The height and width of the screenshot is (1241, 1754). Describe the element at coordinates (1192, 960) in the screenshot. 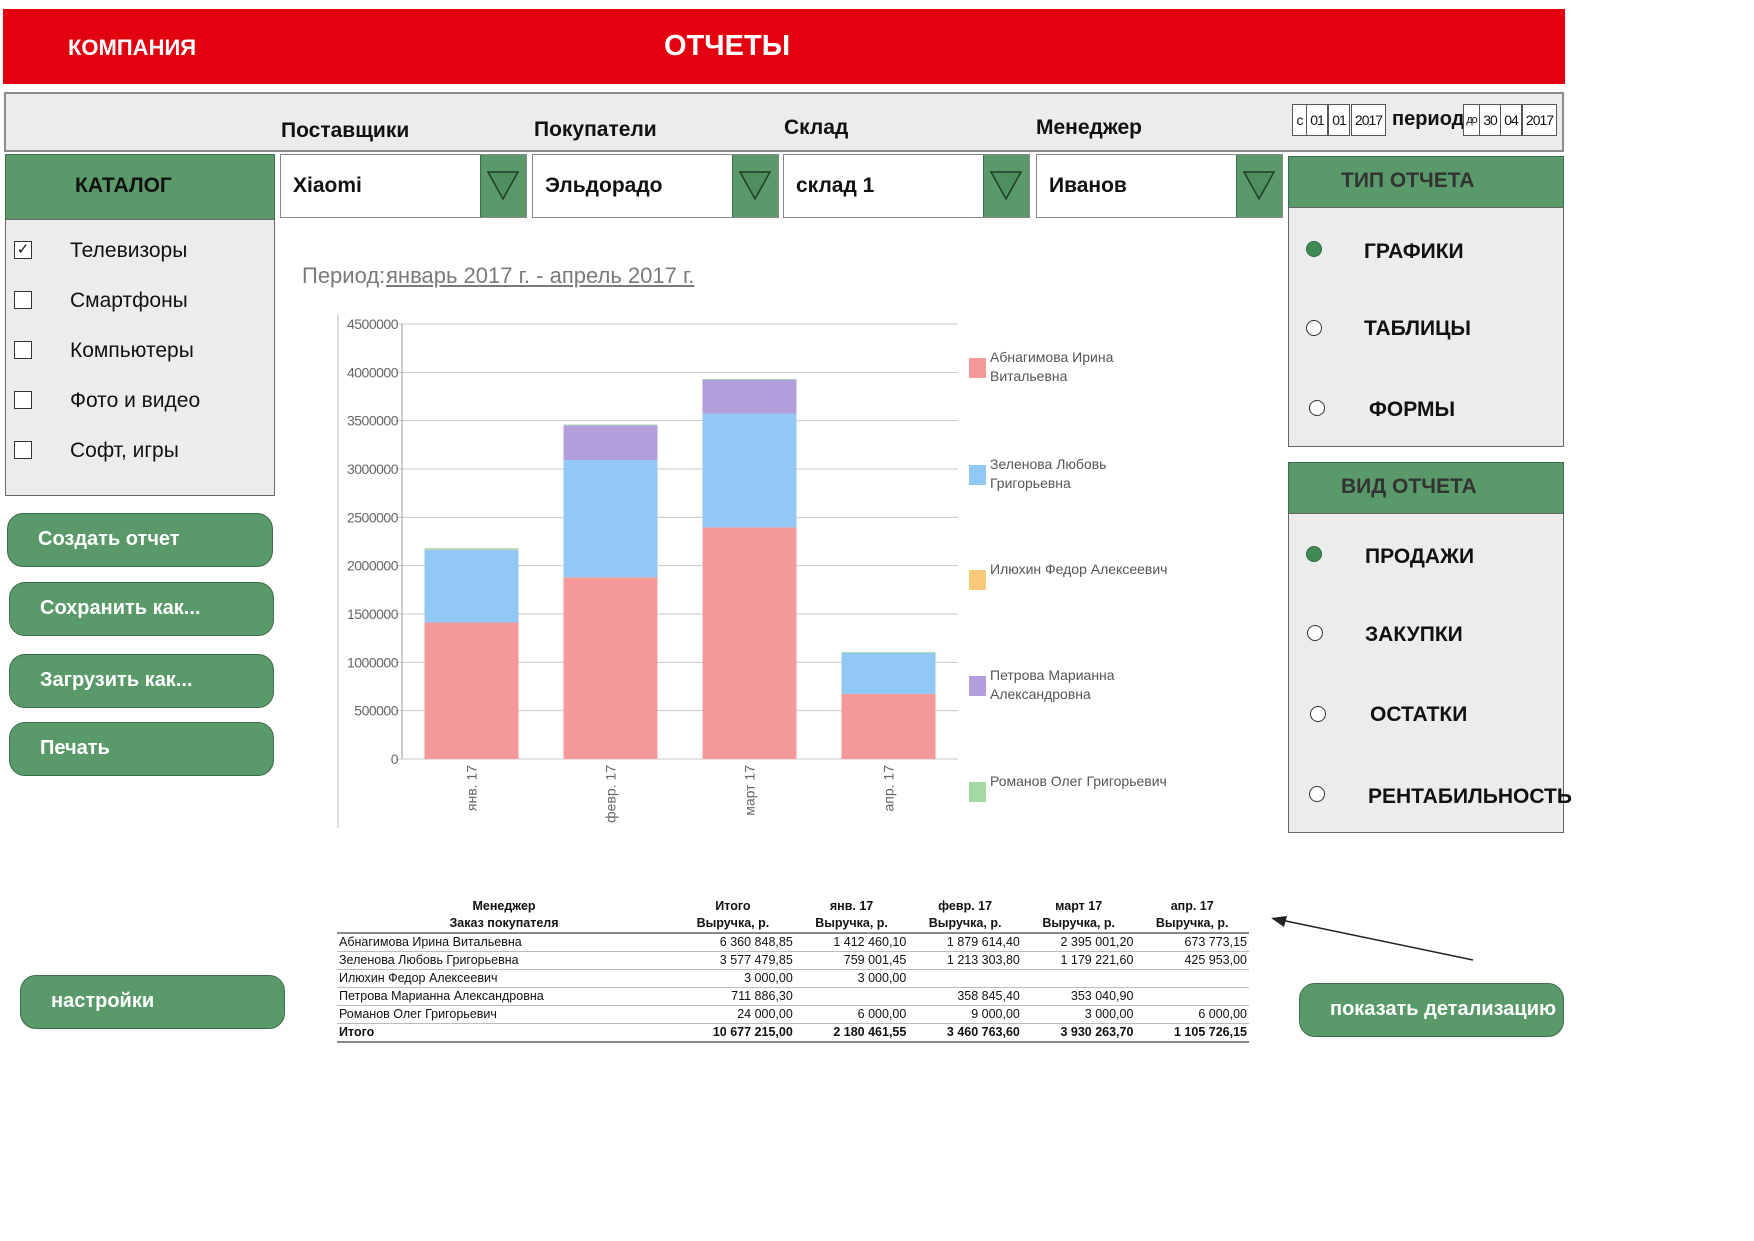

I see `table-cell: 425 953,00` at that location.